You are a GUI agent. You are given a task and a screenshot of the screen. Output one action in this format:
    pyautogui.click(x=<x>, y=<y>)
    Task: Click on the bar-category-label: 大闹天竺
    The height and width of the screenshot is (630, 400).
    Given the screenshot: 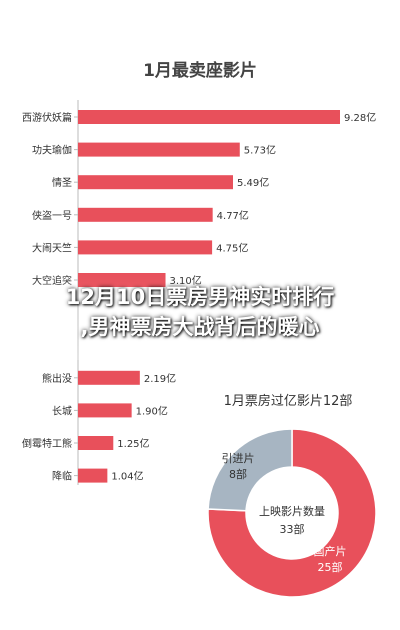 What is the action you would take?
    pyautogui.click(x=52, y=247)
    